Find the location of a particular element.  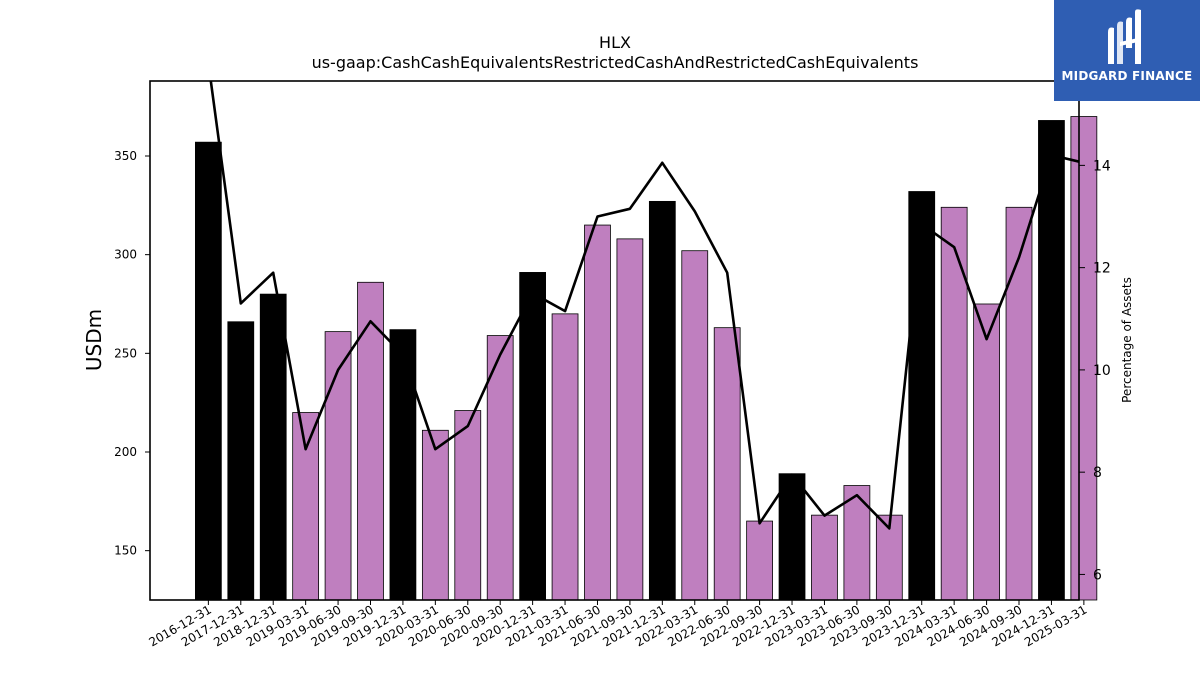

y2-tick-label: 12 is located at coordinates (1102, 269).